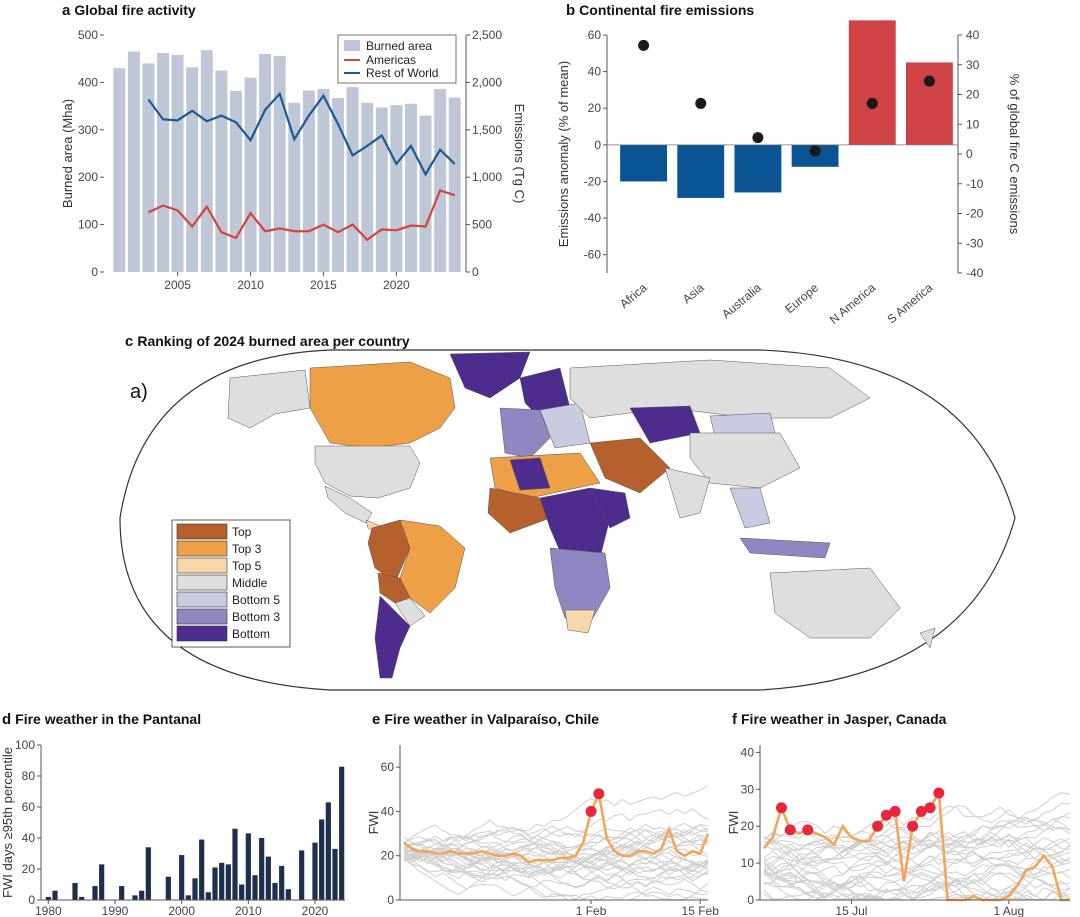 This screenshot has width=1080, height=917. Describe the element at coordinates (750, 508) in the screenshot. I see `map-country-southeast-asia` at that location.